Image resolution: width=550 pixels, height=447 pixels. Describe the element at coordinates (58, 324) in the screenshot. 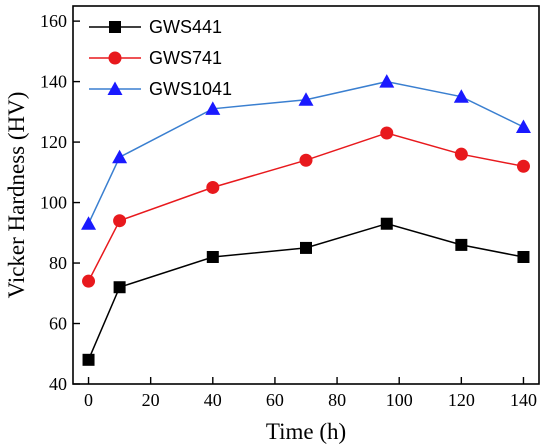

I see `y-tick-label: 60` at that location.